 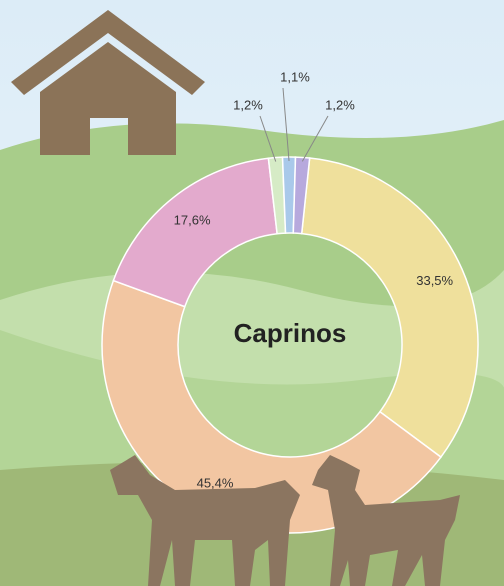 What do you see at coordinates (215, 483) in the screenshot?
I see `value-label: 45,4%` at bounding box center [215, 483].